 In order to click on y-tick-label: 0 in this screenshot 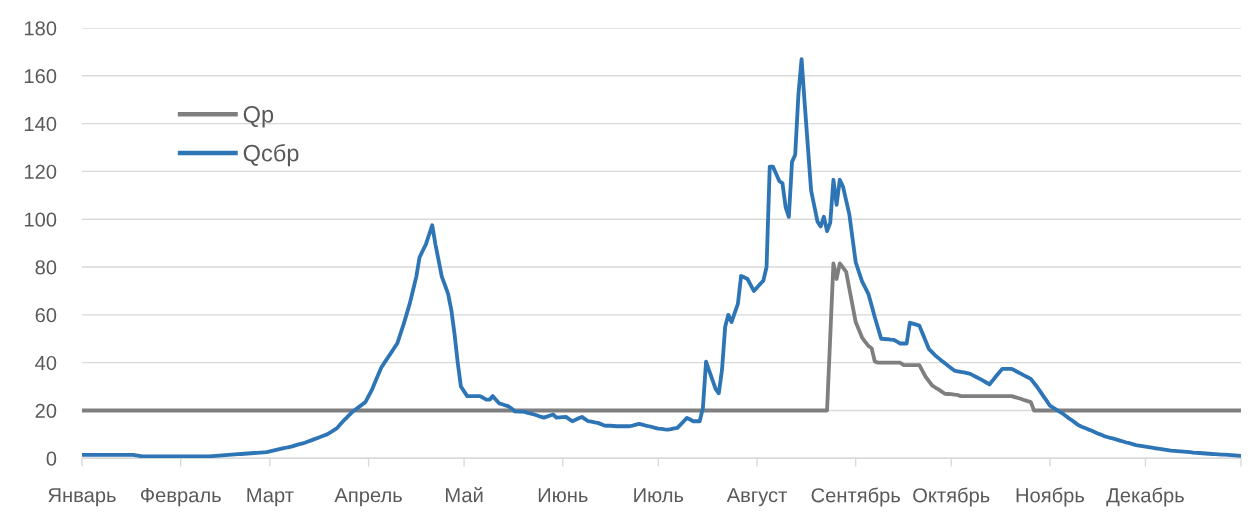, I will do `click(51, 458)`.